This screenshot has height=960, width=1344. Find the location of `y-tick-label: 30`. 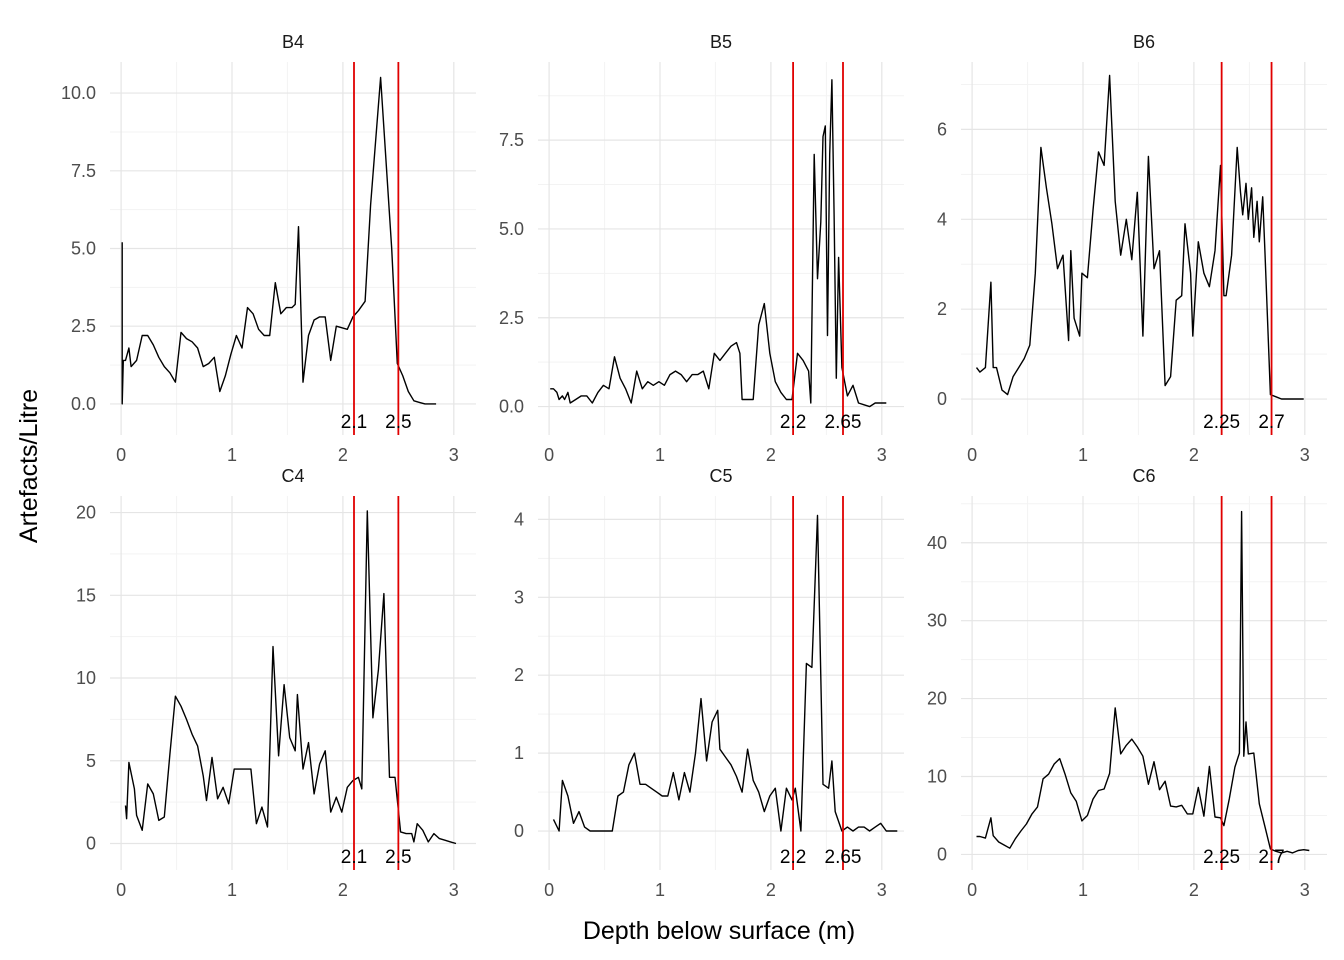

y-tick-label: 30 is located at coordinates (937, 621).